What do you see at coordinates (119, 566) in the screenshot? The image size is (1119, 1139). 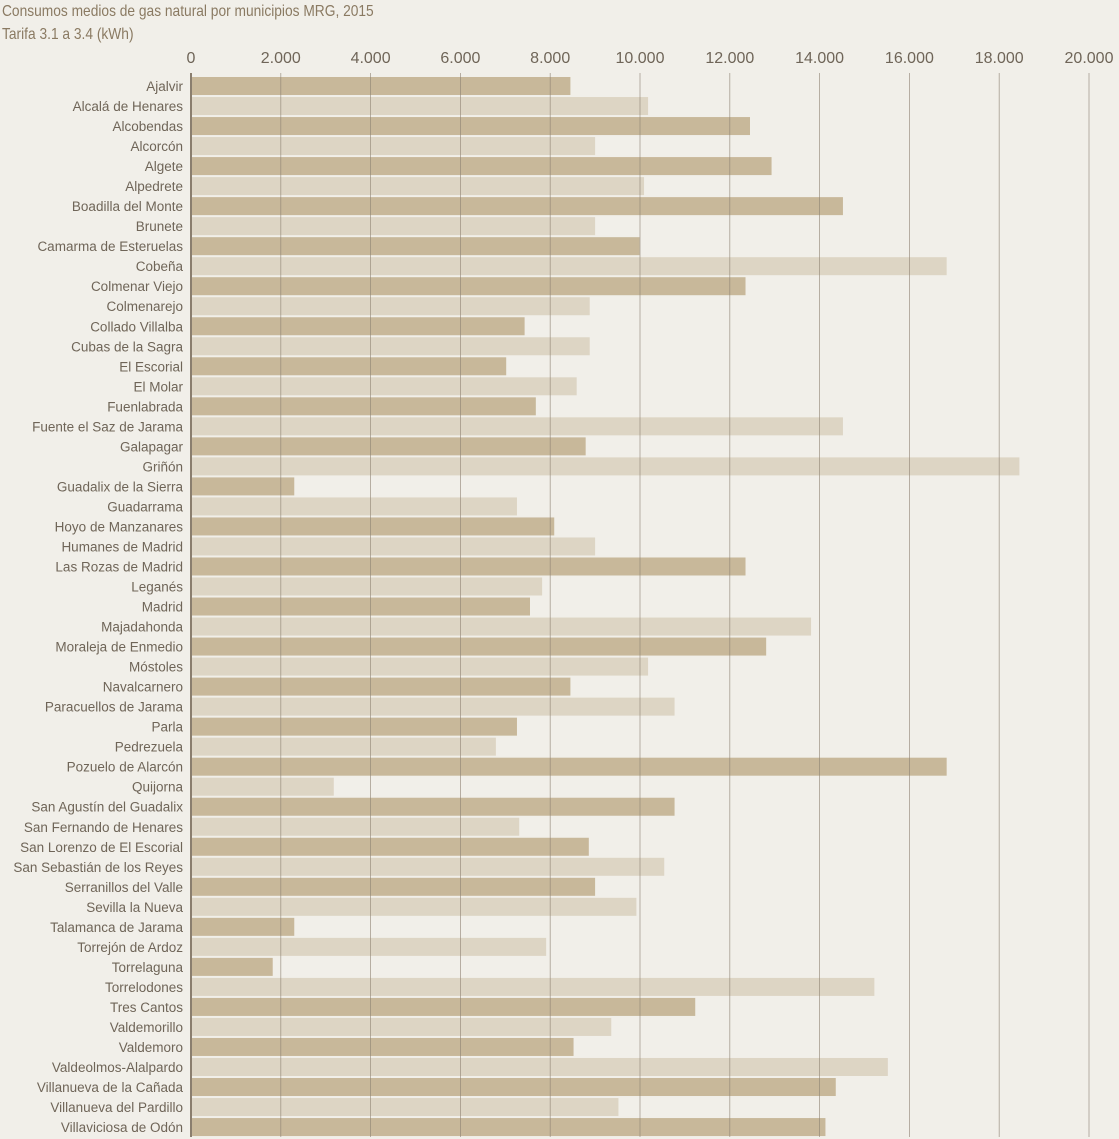 I see `category-label: Las Rozas de Madrid` at bounding box center [119, 566].